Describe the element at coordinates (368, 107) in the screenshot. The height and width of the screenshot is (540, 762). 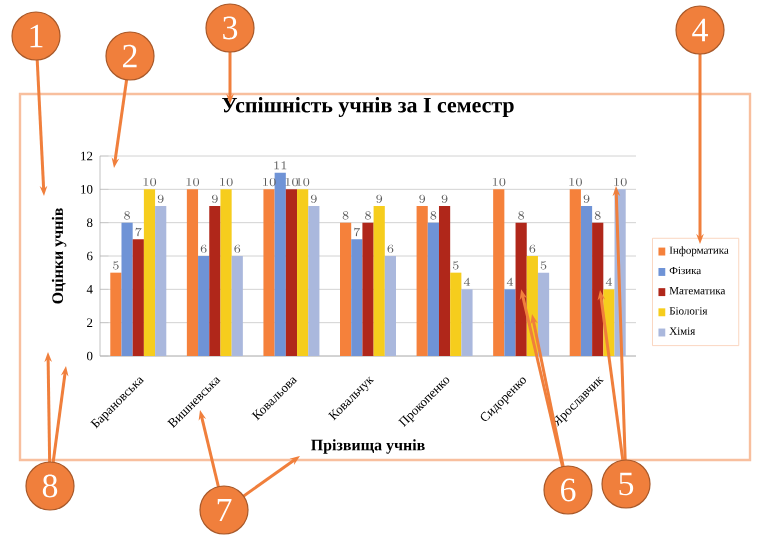
I see `chart-title: Успішність учнів за І семестр` at that location.